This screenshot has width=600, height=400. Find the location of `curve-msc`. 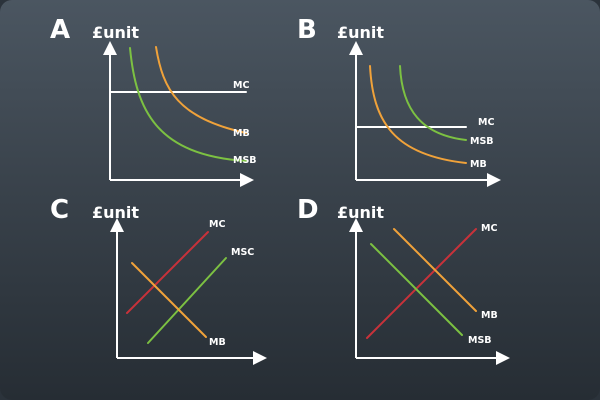

curve-msc is located at coordinates (187, 300).